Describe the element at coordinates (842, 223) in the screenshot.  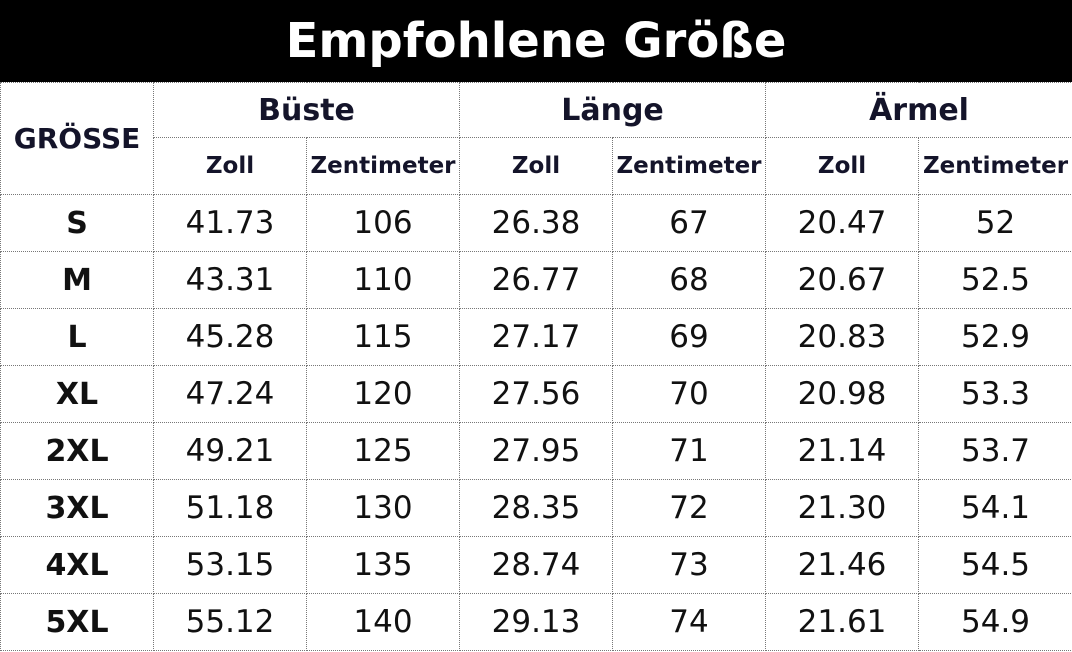
I see `cell: 20.47` at that location.